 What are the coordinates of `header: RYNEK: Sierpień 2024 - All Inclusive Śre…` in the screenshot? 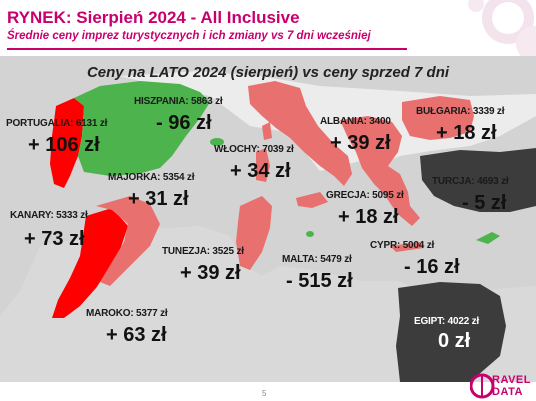 It's located at (268, 30).